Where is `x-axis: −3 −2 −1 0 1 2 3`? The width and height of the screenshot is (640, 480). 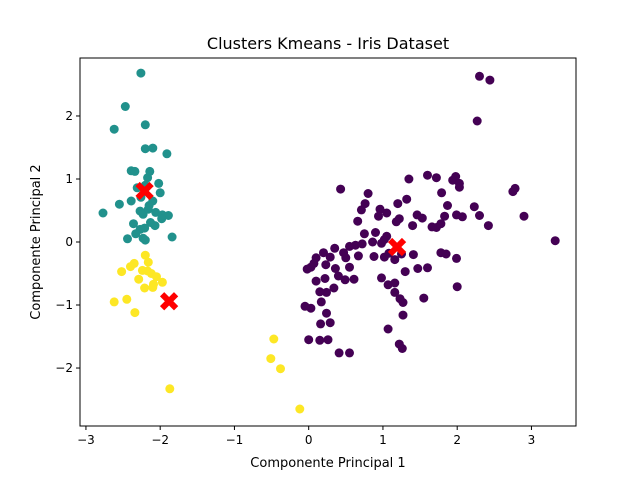
x-axis: −3 −2 −1 0 1 2 3 is located at coordinates (306, 436).